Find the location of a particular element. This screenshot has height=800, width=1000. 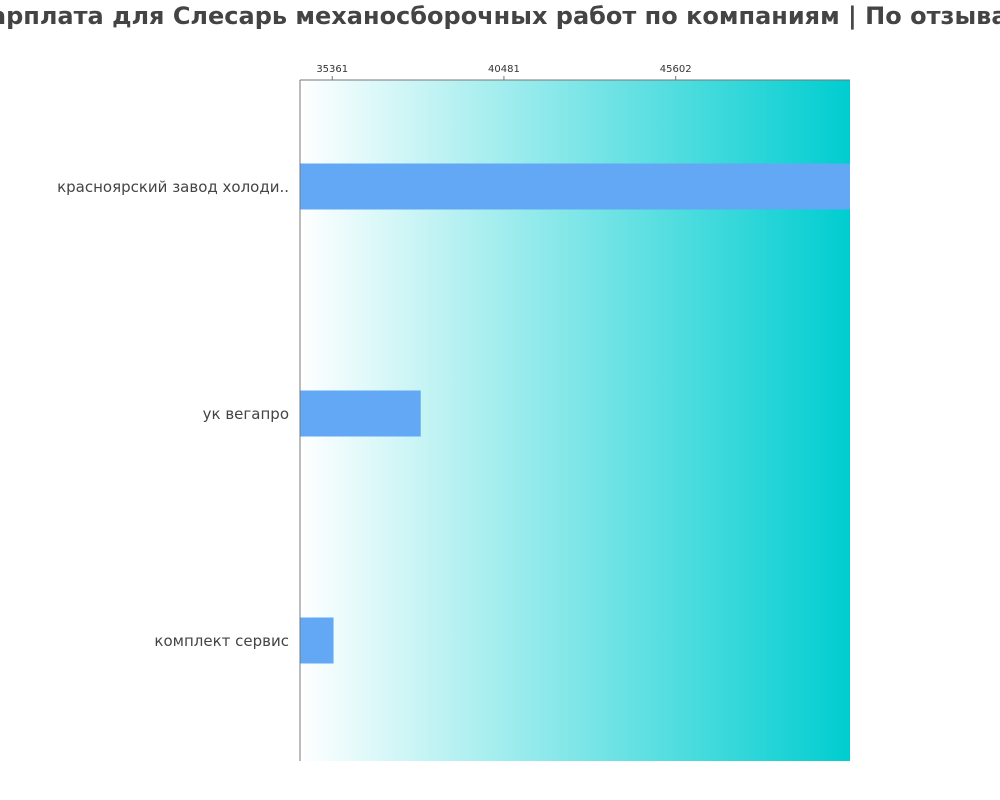

x-axis-ticks: 35361 40481 45602 is located at coordinates (504, 72).